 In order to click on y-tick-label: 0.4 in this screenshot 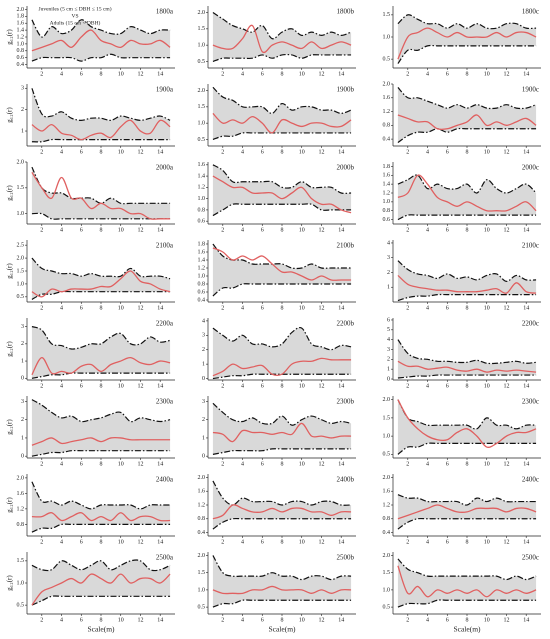, I will do `click(21, 65)`.